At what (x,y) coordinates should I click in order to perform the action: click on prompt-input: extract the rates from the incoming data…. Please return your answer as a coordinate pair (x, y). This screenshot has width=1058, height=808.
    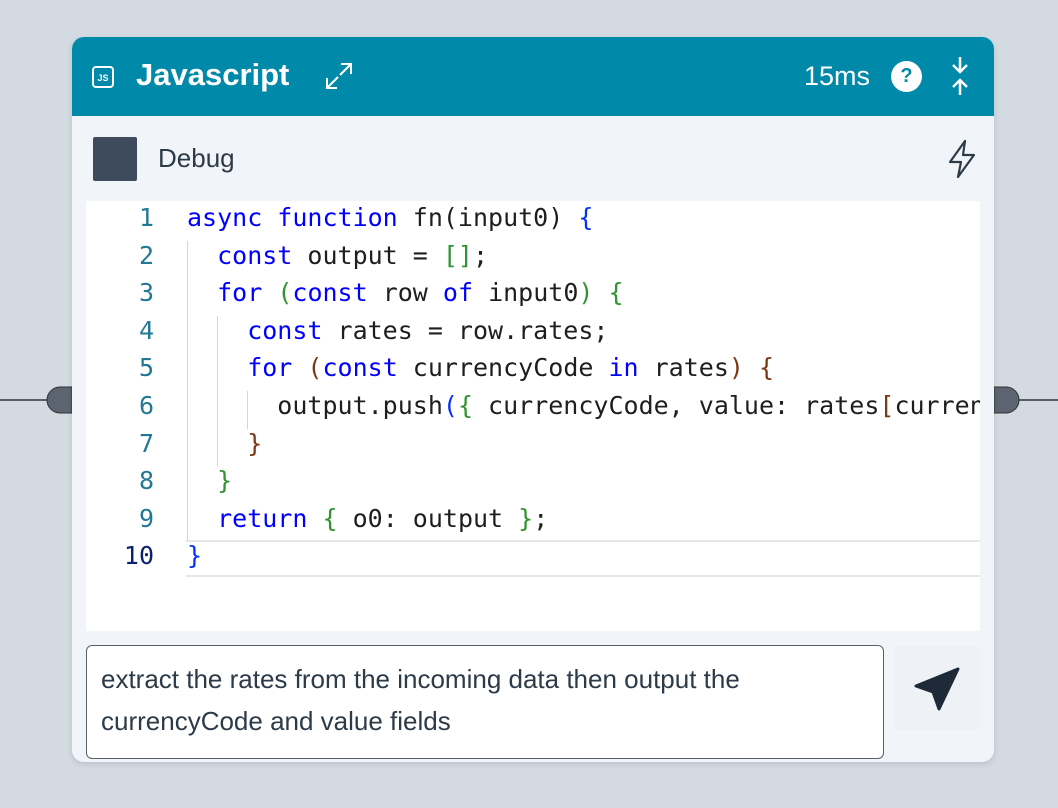
    Looking at the image, I should click on (485, 702).